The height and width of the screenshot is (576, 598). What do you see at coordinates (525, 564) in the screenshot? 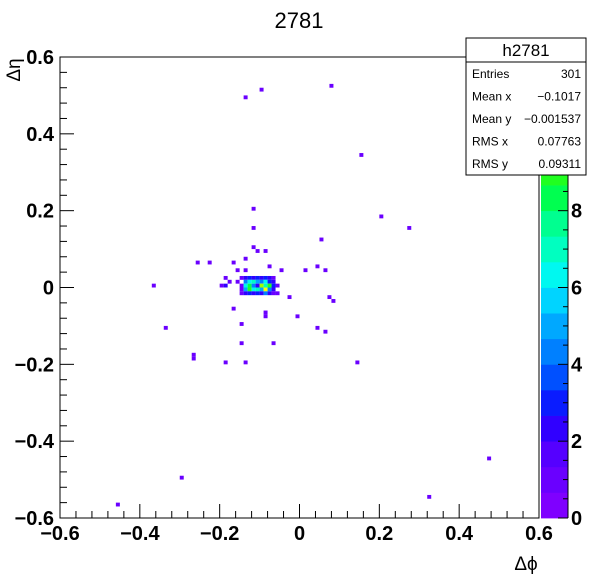
I see `x-axis-label: Δϕ` at bounding box center [525, 564].